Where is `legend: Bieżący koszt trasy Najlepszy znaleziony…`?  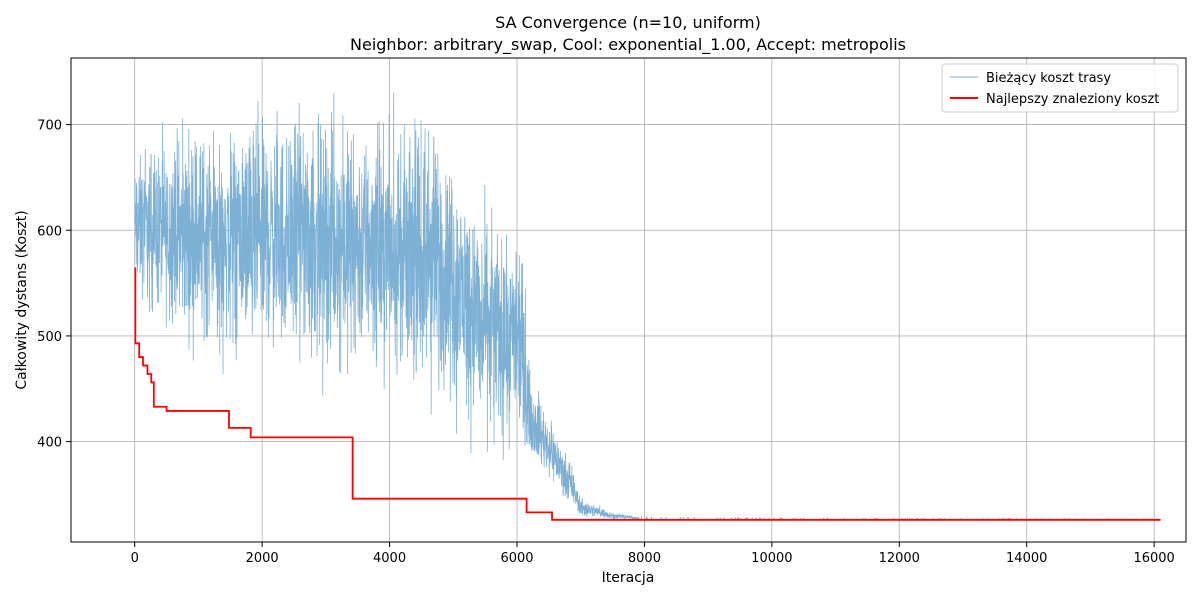
legend: Bieżący koszt trasy Najlepszy znaleziony… is located at coordinates (1060, 88).